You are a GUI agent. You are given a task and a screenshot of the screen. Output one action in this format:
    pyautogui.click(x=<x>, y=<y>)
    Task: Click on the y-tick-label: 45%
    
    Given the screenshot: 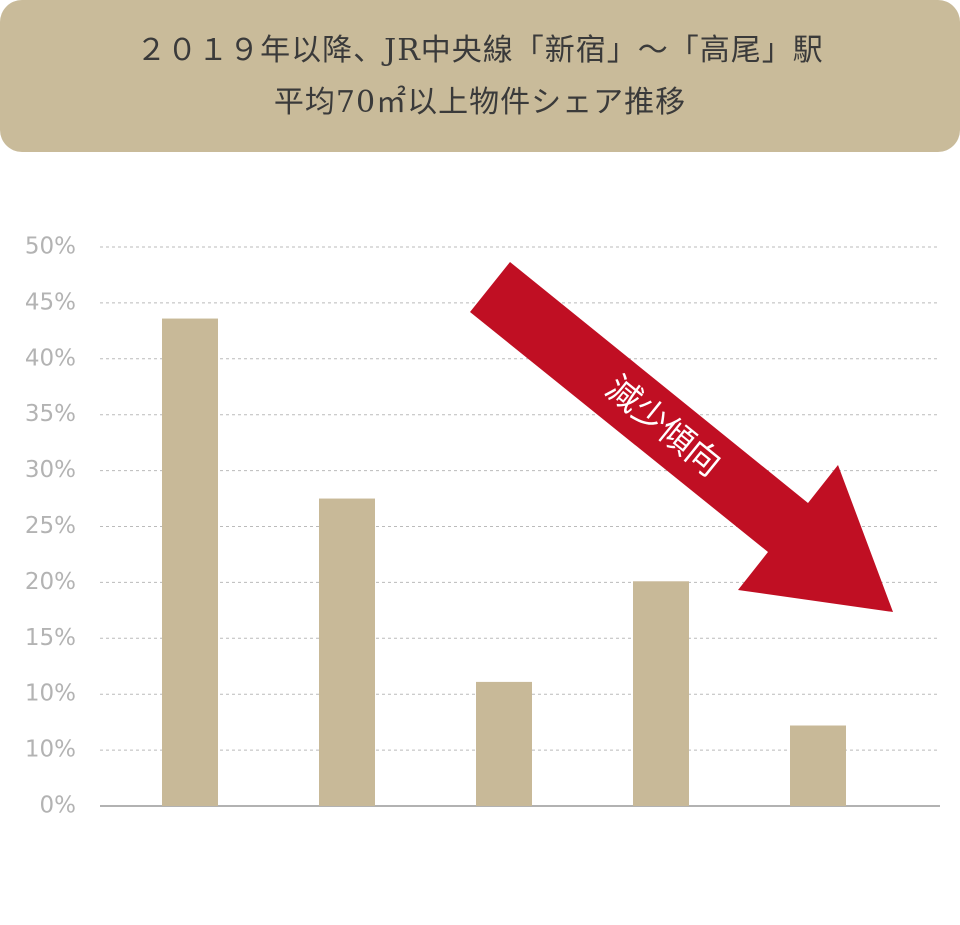 What is the action you would take?
    pyautogui.click(x=50, y=302)
    